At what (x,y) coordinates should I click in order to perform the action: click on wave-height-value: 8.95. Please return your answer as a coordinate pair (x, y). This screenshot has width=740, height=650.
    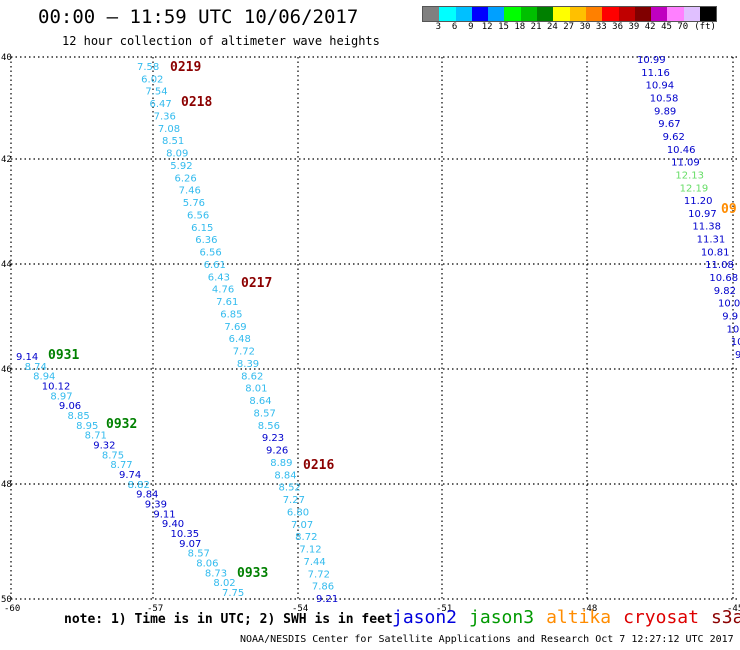
    Looking at the image, I should click on (87, 426).